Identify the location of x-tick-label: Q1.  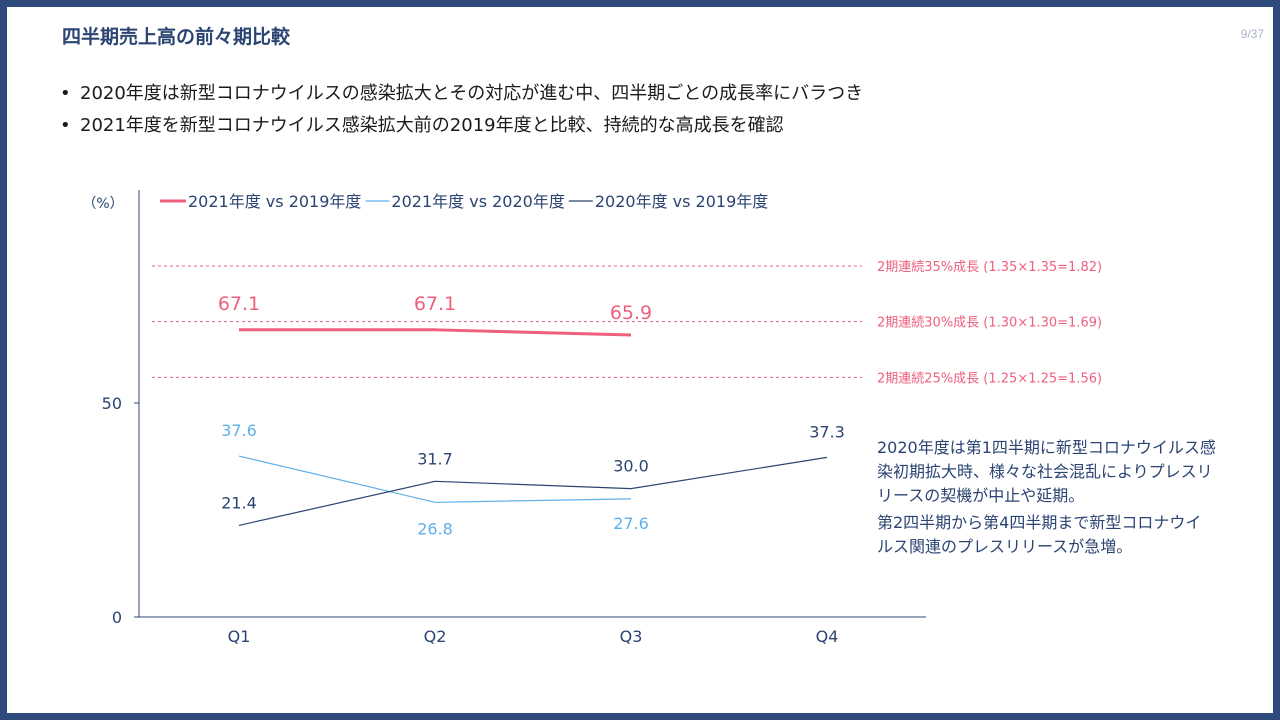
(239, 636).